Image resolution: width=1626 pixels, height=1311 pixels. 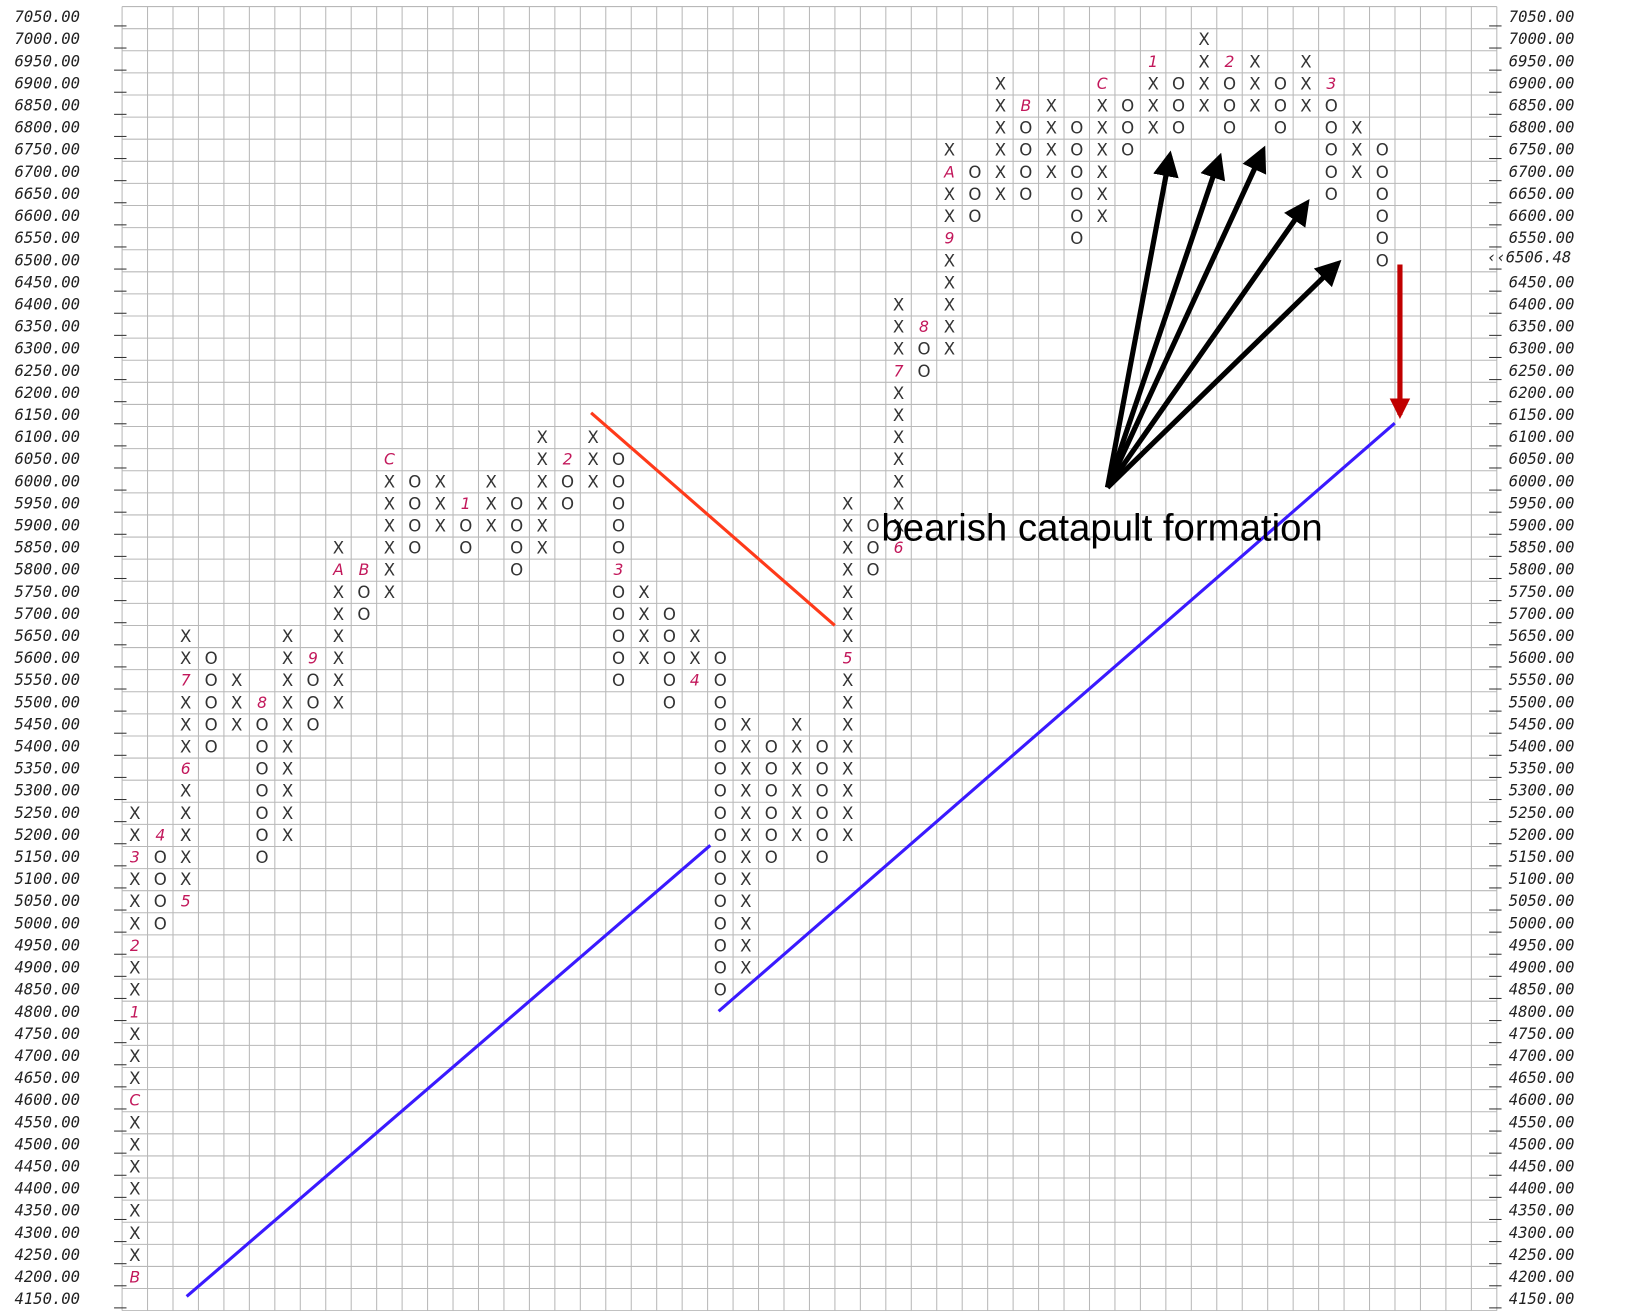 I want to click on y-tick-label: 4500.00, so click(x=48, y=1144).